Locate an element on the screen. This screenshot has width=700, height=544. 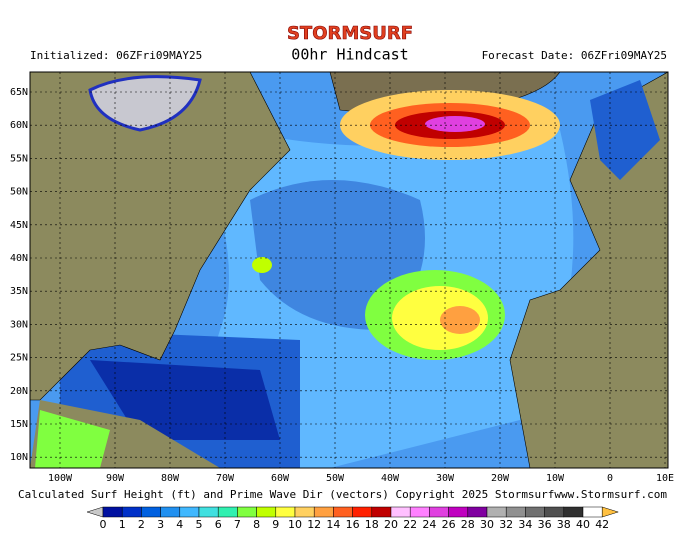
scale-label: 0 is located at coordinates (103, 524).